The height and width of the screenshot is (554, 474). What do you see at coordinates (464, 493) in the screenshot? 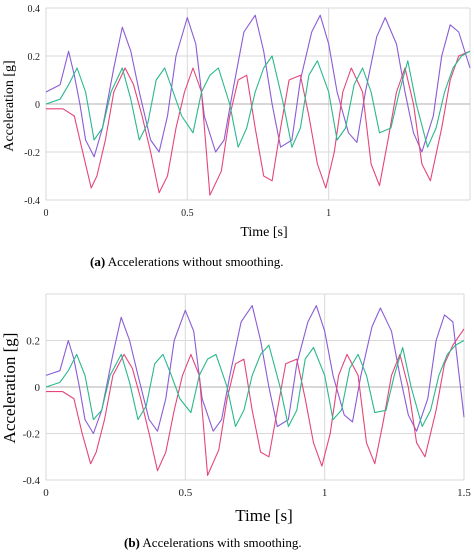
I see `chart-b-x-tick-label: 1.5` at bounding box center [464, 493].